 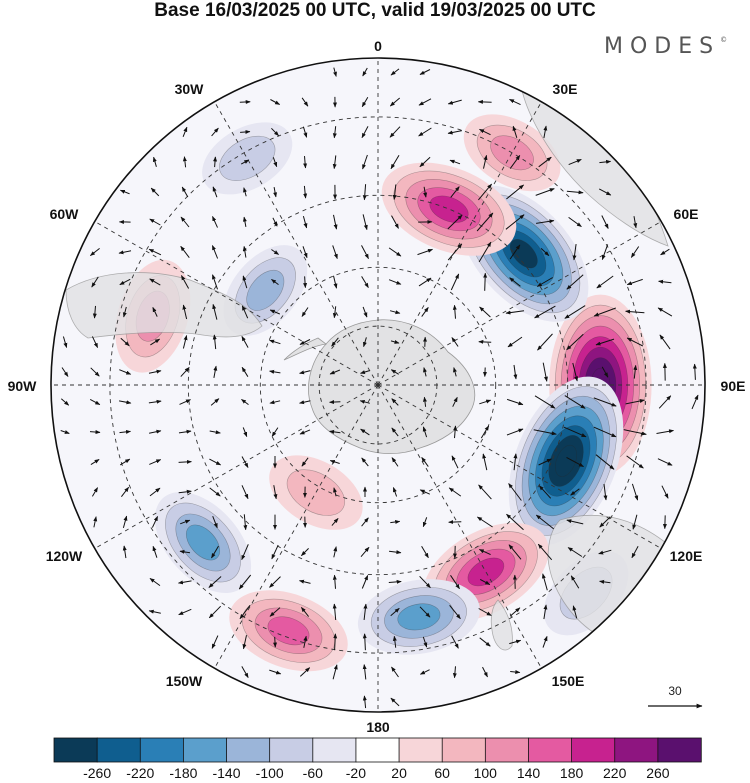 What do you see at coordinates (65, 214) in the screenshot?
I see `label-lon-60w: 60W` at bounding box center [65, 214].